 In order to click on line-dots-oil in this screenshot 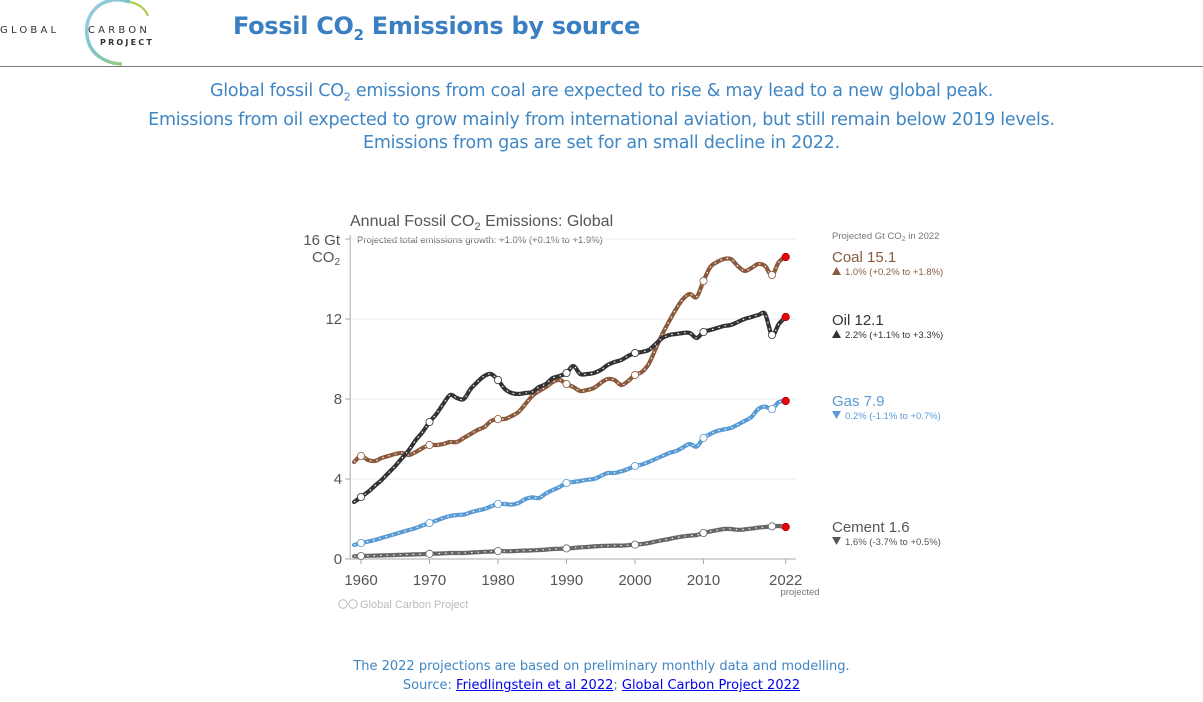, I will do `click(570, 407)`.